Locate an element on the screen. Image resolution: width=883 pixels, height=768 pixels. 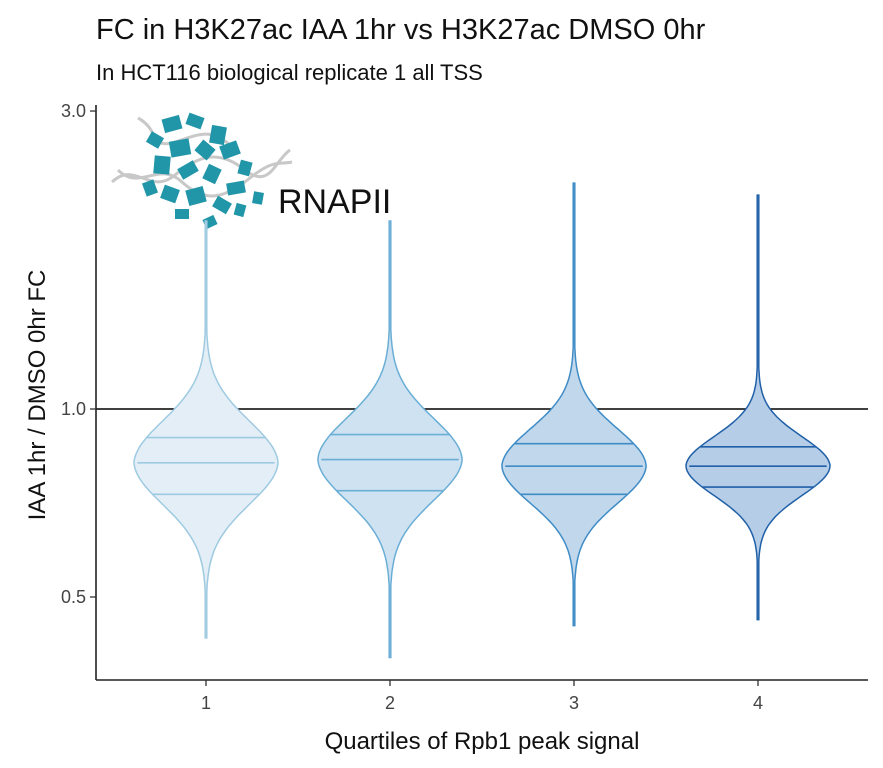
x-axis-title: Quartiles of Rpb1 peak signal is located at coordinates (482, 741).